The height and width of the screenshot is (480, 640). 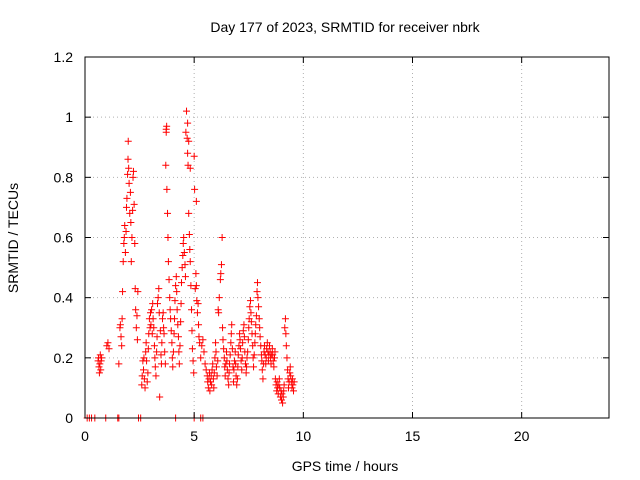 I want to click on y-axis-label: SRMTID / TECUs, so click(x=13, y=238).